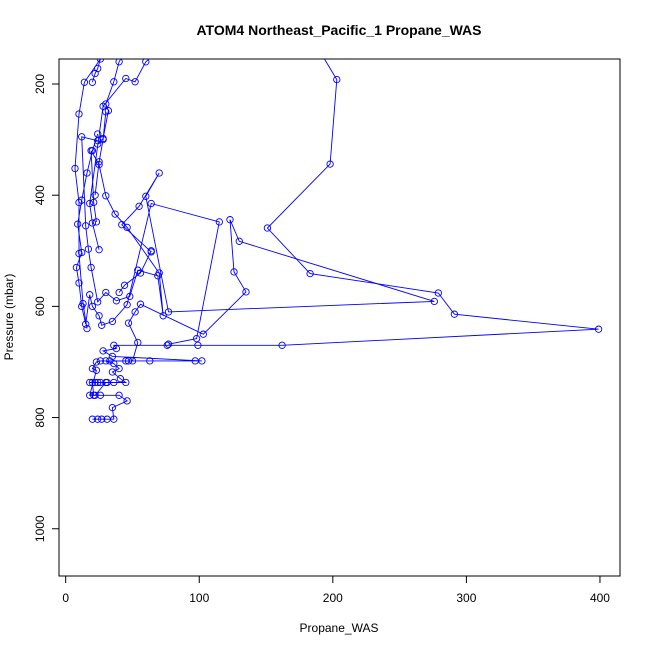 Image resolution: width=650 pixels, height=650 pixels. I want to click on x-tick-label: 100, so click(199, 598).